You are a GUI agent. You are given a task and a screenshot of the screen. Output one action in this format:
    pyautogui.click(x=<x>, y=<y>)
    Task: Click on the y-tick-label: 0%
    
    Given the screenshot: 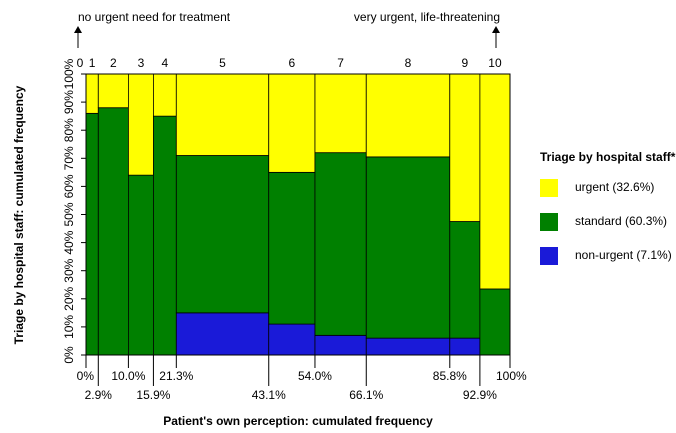 What is the action you would take?
    pyautogui.click(x=69, y=355)
    